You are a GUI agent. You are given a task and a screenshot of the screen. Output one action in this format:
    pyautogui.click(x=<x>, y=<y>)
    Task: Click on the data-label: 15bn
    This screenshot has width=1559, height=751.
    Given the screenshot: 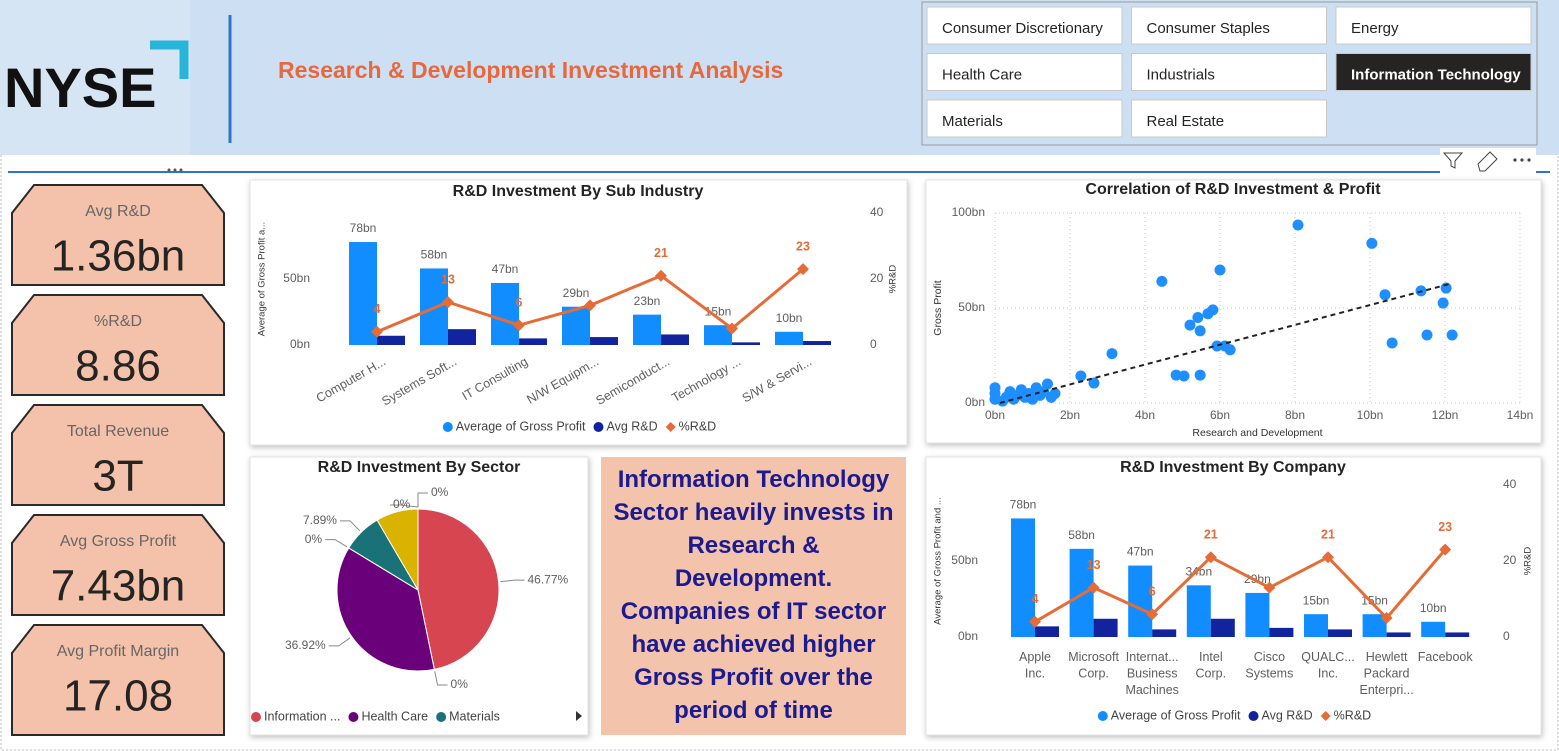 What is the action you would take?
    pyautogui.click(x=1316, y=600)
    